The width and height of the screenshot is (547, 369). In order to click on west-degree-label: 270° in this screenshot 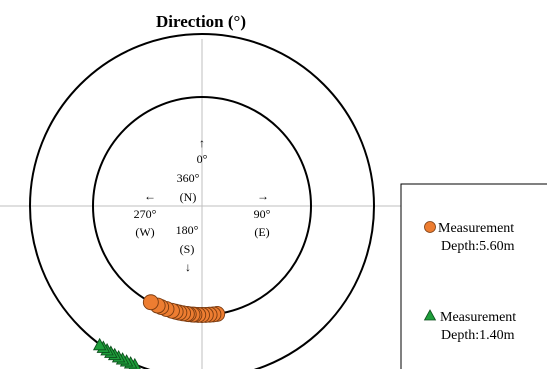, I will do `click(145, 214)`.